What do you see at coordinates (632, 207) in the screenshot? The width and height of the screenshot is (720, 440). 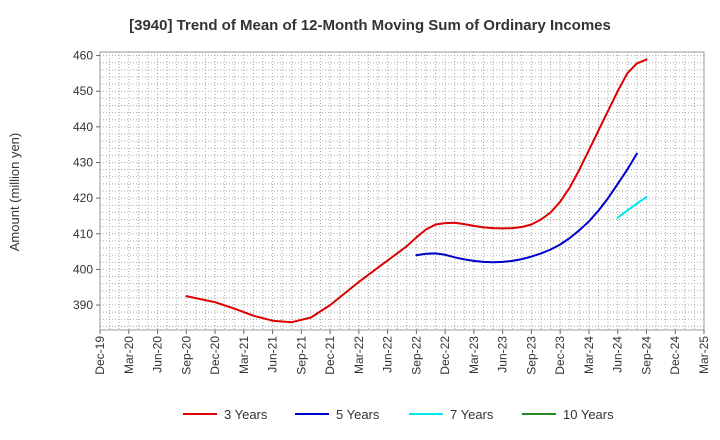 I see `series-line-7-years` at bounding box center [632, 207].